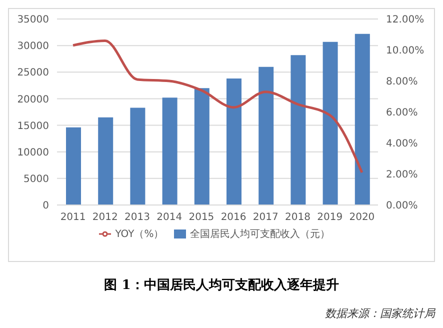  I want to click on y-tick-label: 25000, so click(33, 73).